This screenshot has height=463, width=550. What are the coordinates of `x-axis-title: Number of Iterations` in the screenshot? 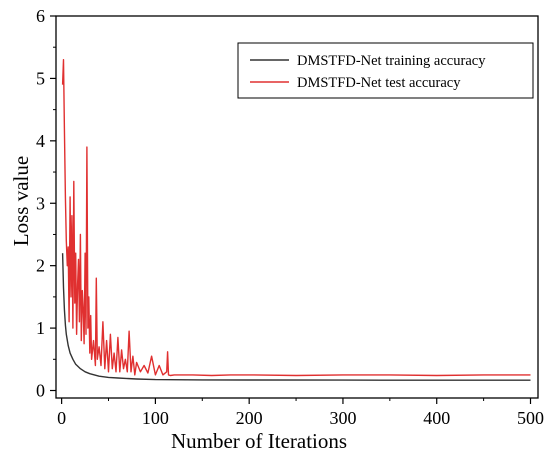 It's located at (259, 441).